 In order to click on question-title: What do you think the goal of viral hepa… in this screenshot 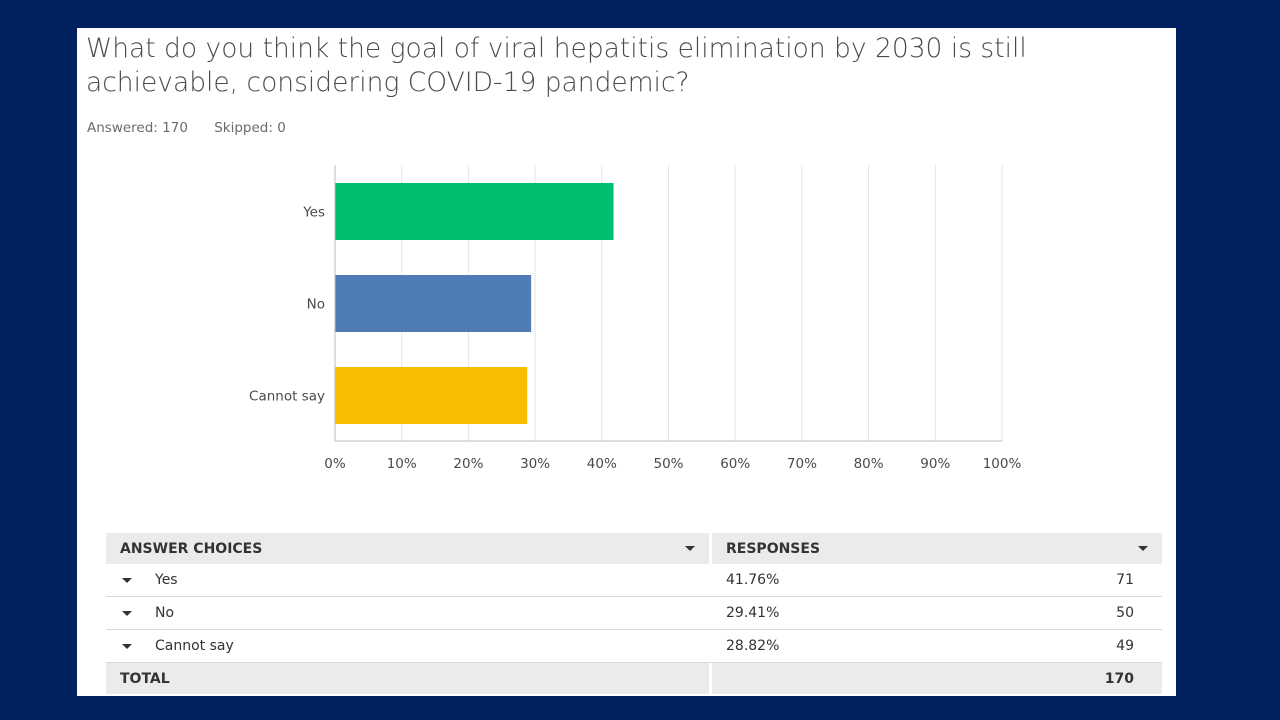, I will do `click(556, 65)`.